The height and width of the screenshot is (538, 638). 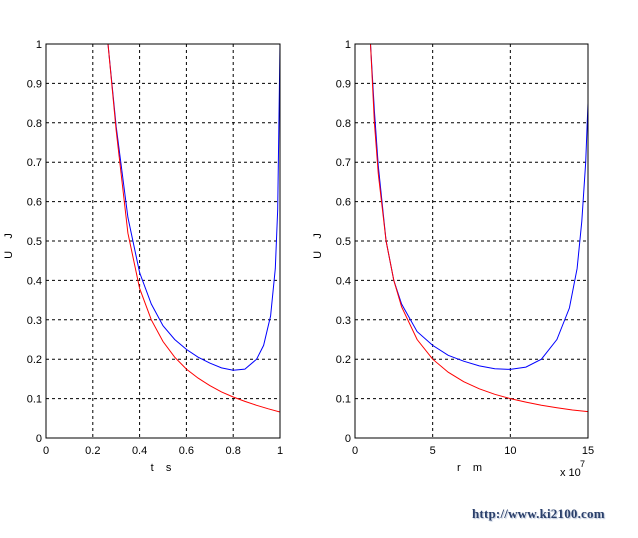 I want to click on x-axis-label: t s, so click(x=161, y=468).